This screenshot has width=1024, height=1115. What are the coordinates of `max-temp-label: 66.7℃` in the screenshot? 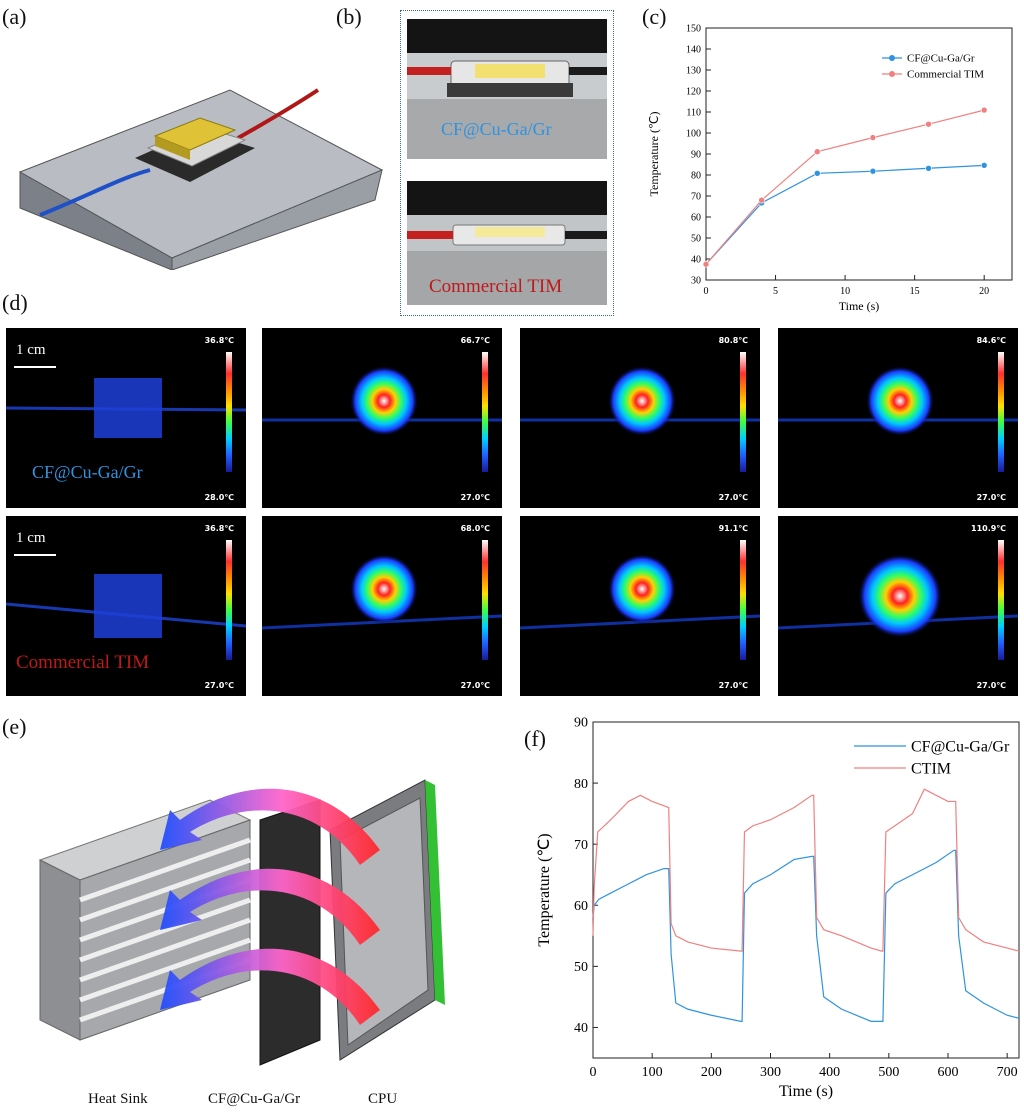 It's located at (475, 340).